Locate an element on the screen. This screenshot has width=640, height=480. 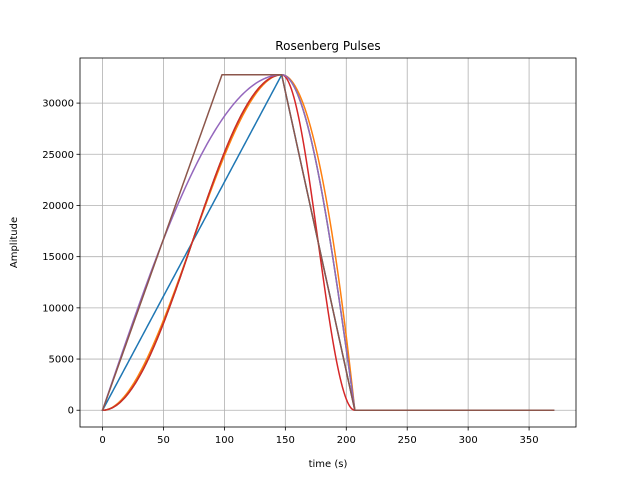
y-tick-label: 25000 is located at coordinates (58, 155).